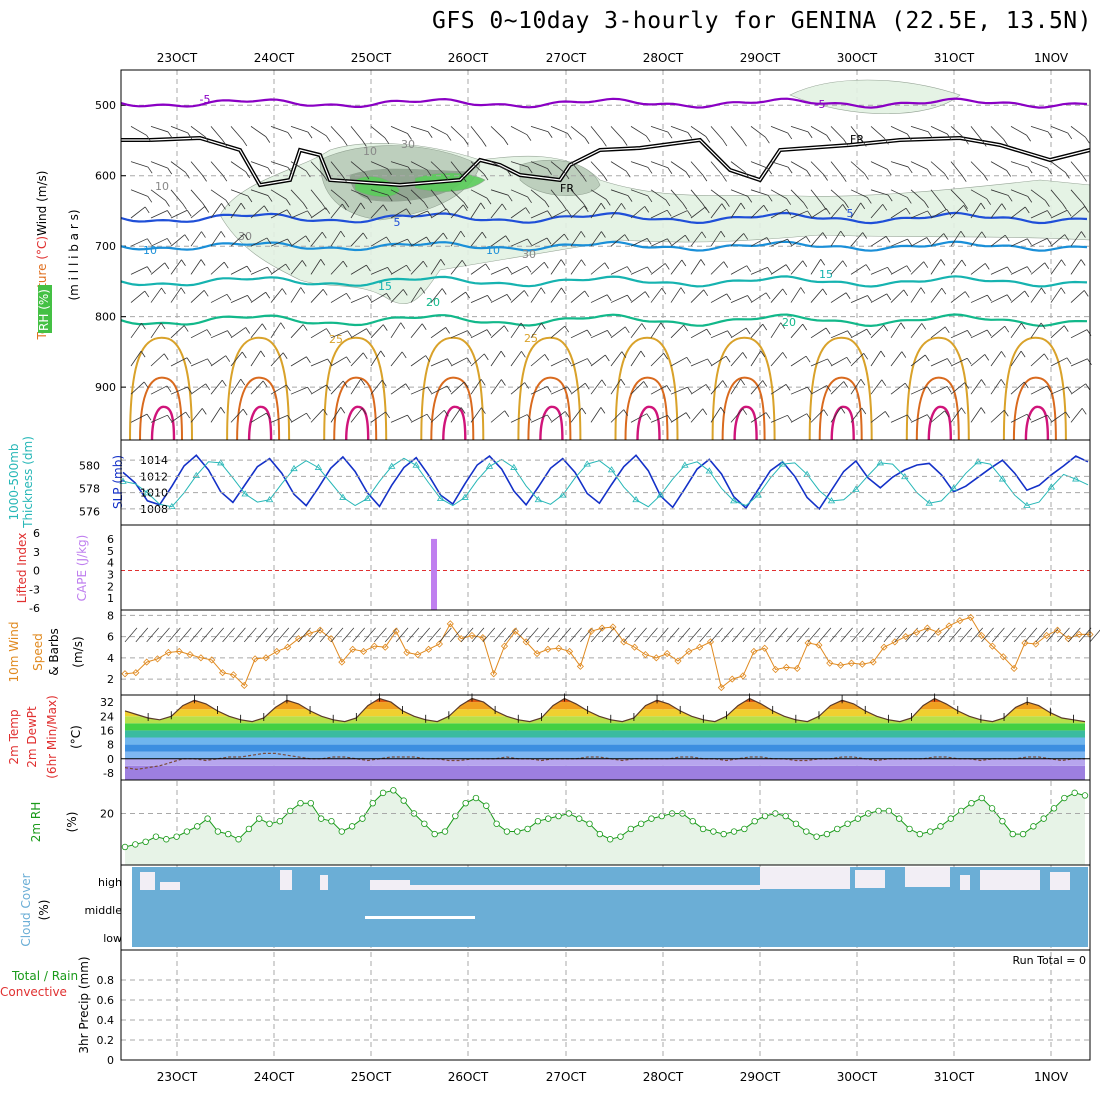 This screenshot has height=1100, width=1100. I want to click on wind-tick-label: 4, so click(110, 658).